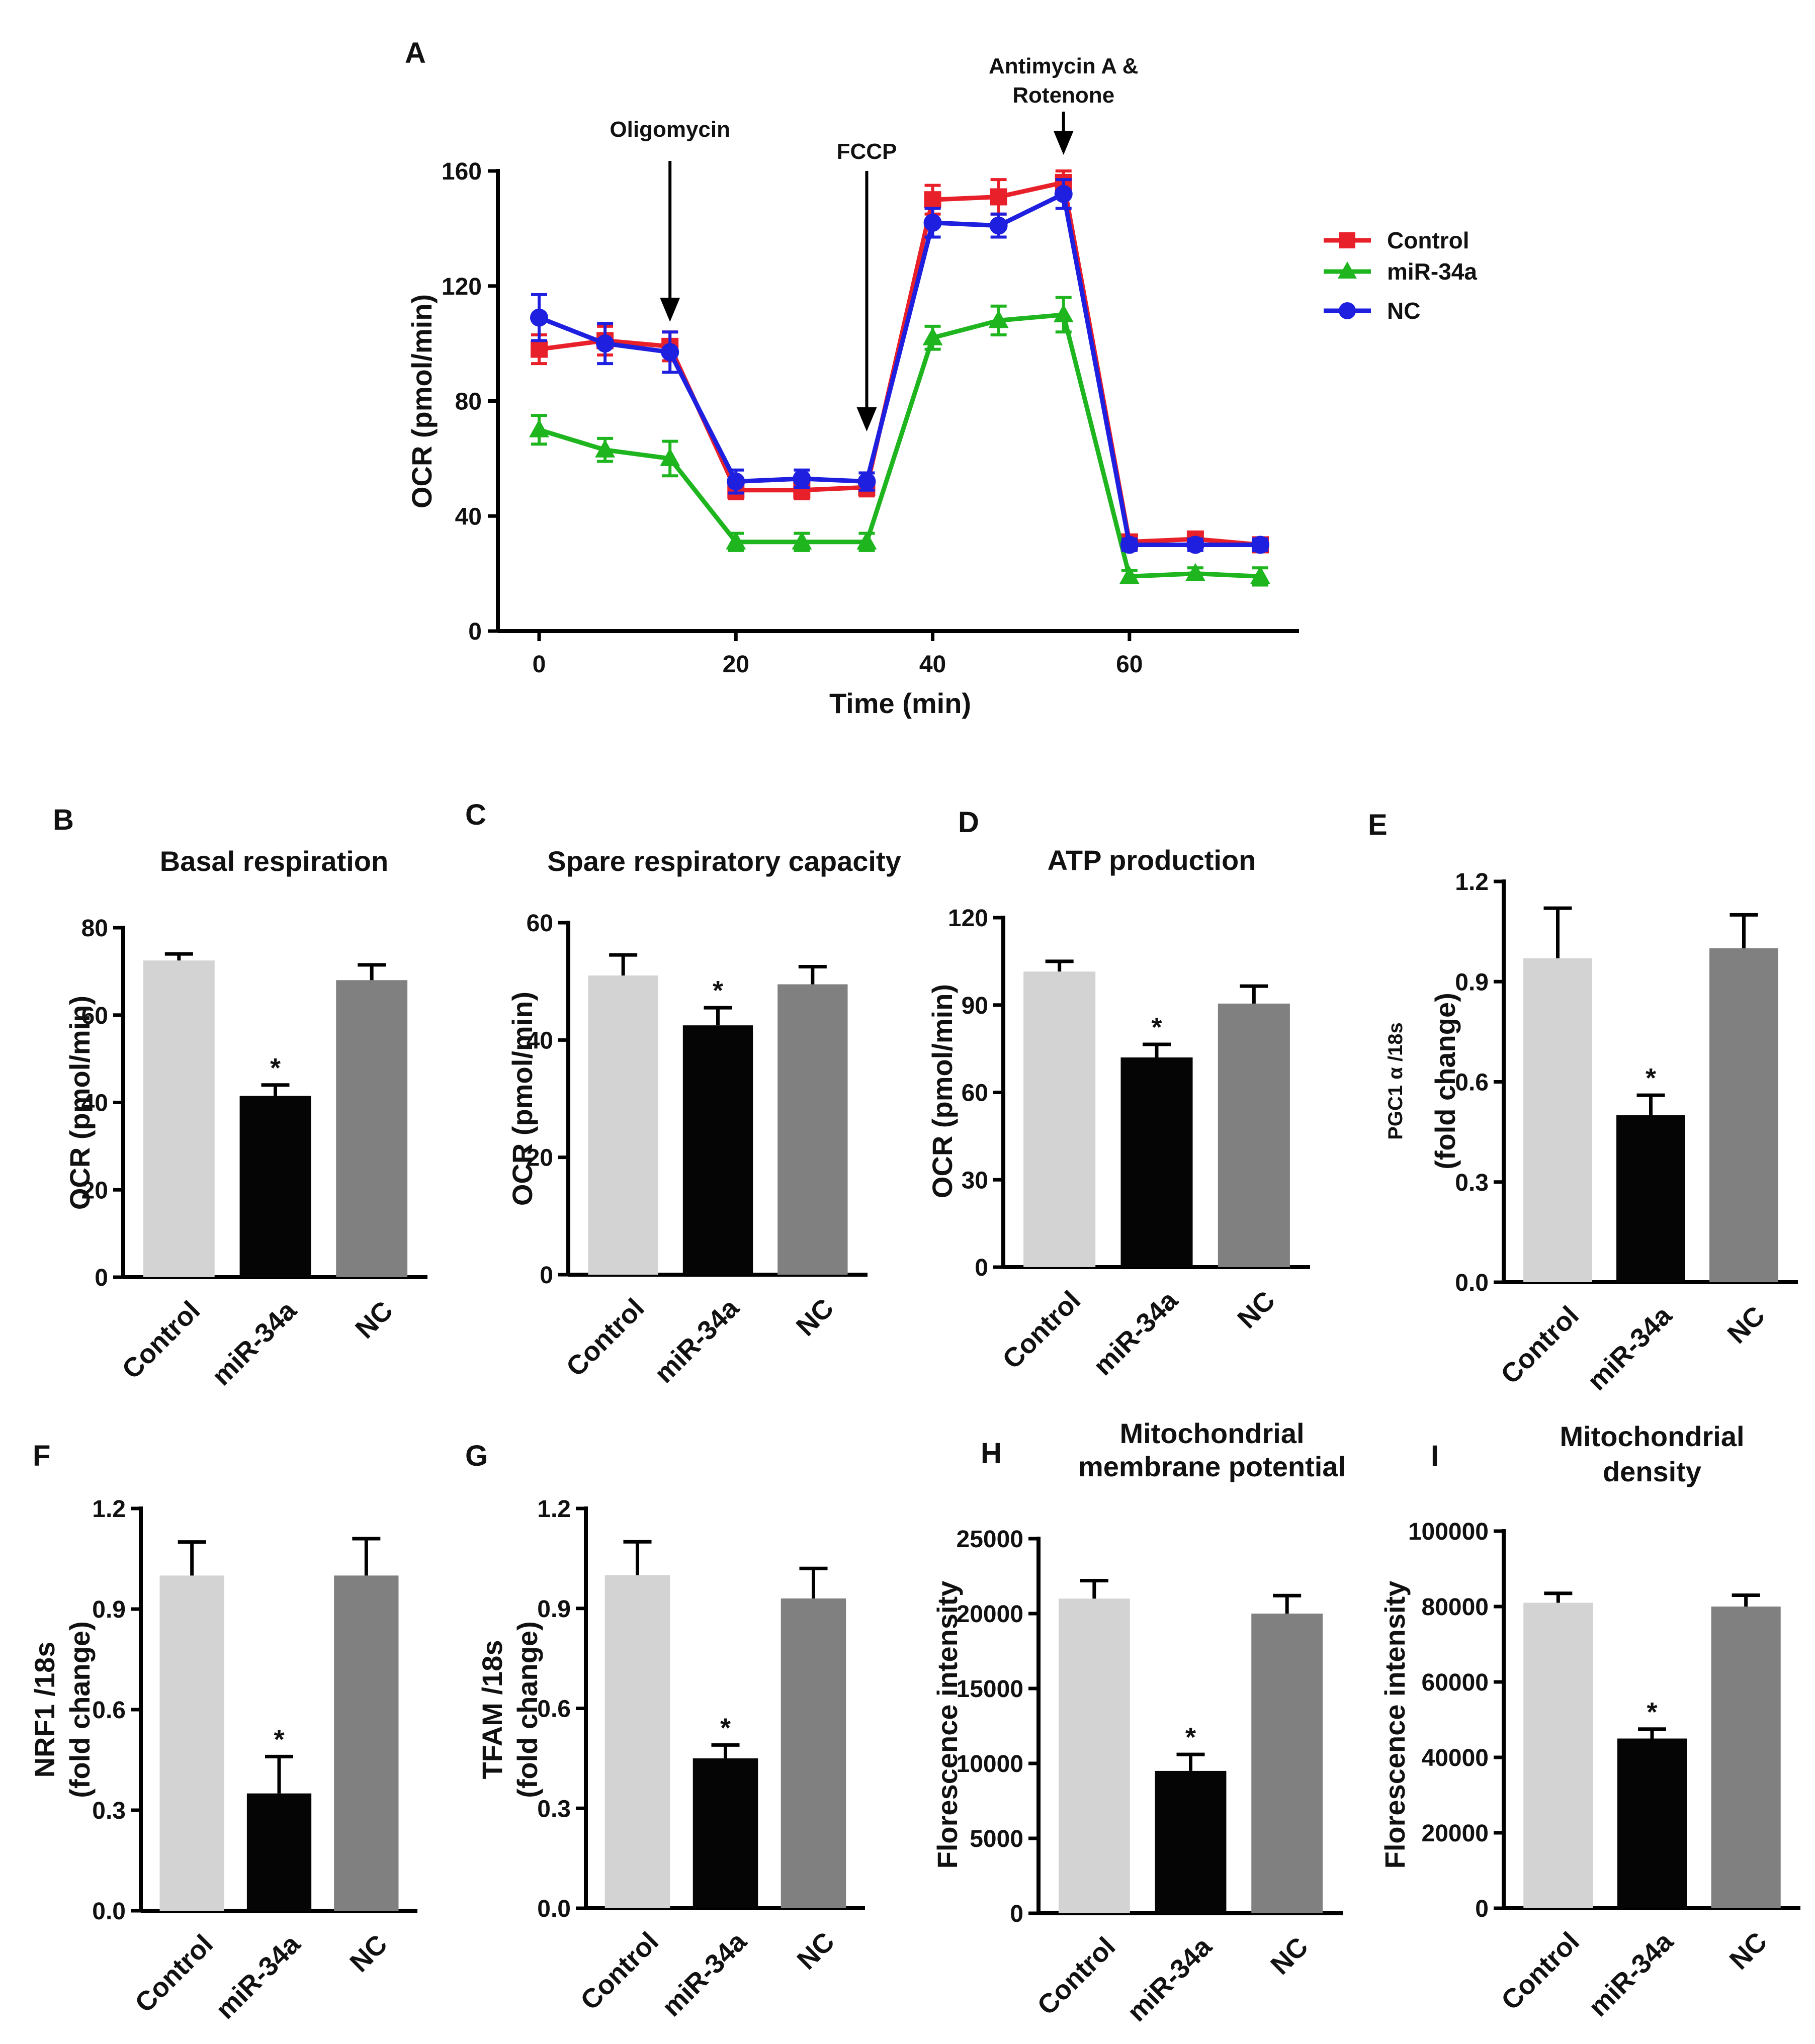 Image resolution: width=1815 pixels, height=2044 pixels. Describe the element at coordinates (899, 441) in the screenshot. I see `series-mir-34a` at that location.